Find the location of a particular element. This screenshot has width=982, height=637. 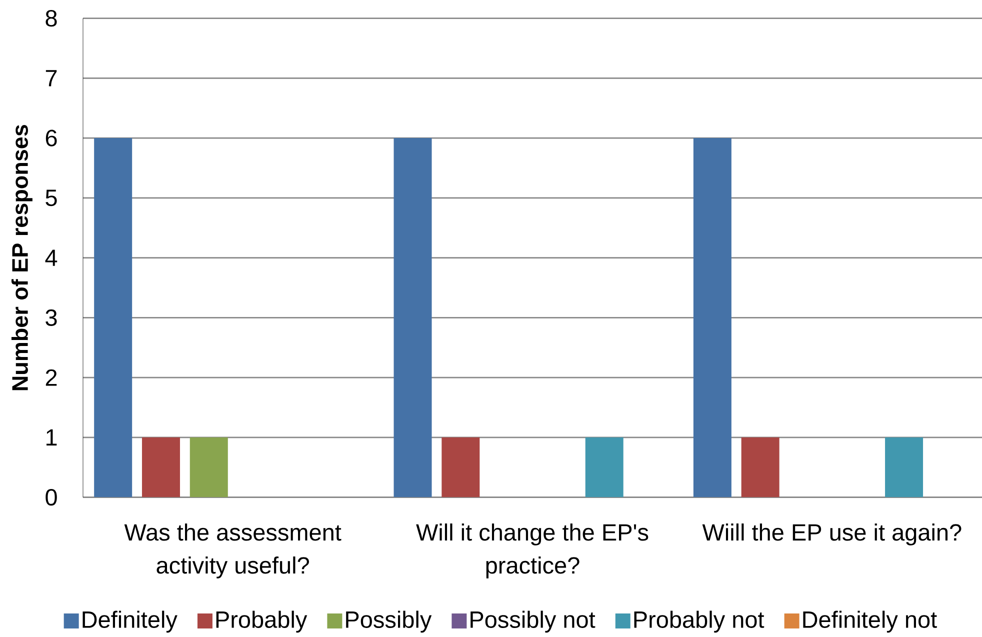

y-tick-label: 4 is located at coordinates (51, 258).